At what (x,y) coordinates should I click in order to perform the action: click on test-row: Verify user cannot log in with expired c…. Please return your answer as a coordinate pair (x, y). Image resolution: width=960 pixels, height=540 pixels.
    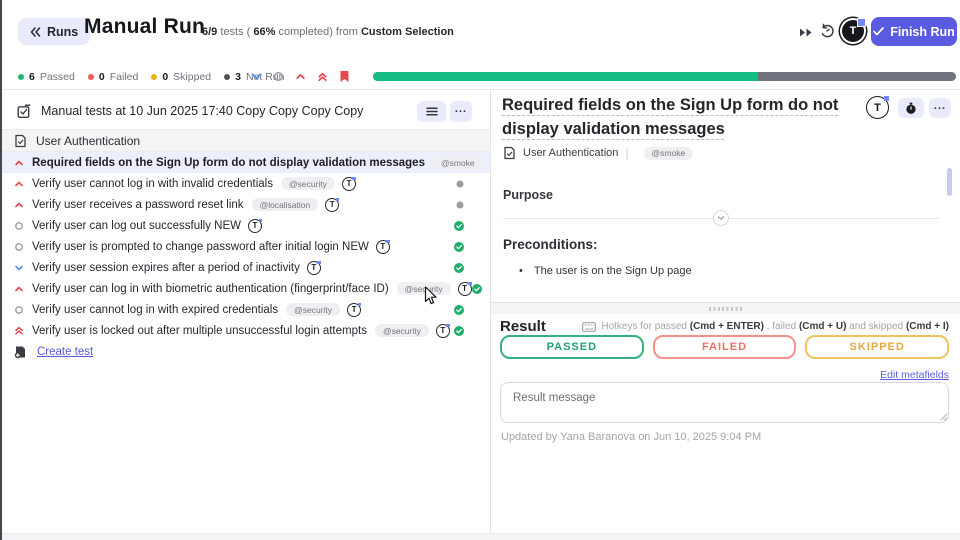
    Looking at the image, I should click on (245, 309).